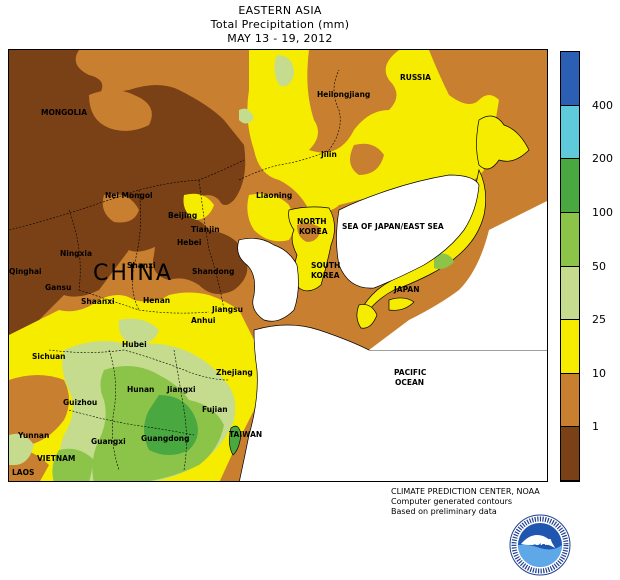 The width and height of the screenshot is (620, 580). What do you see at coordinates (39, 410) in the screenshot?
I see `brown-region-sichuan` at bounding box center [39, 410].